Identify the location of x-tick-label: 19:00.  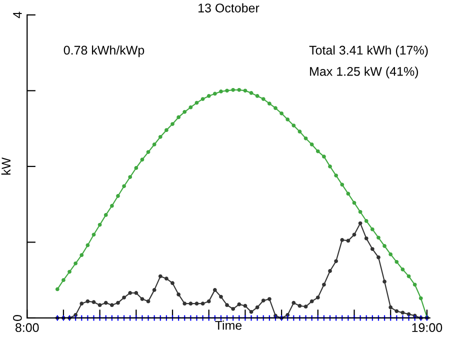
(427, 327).